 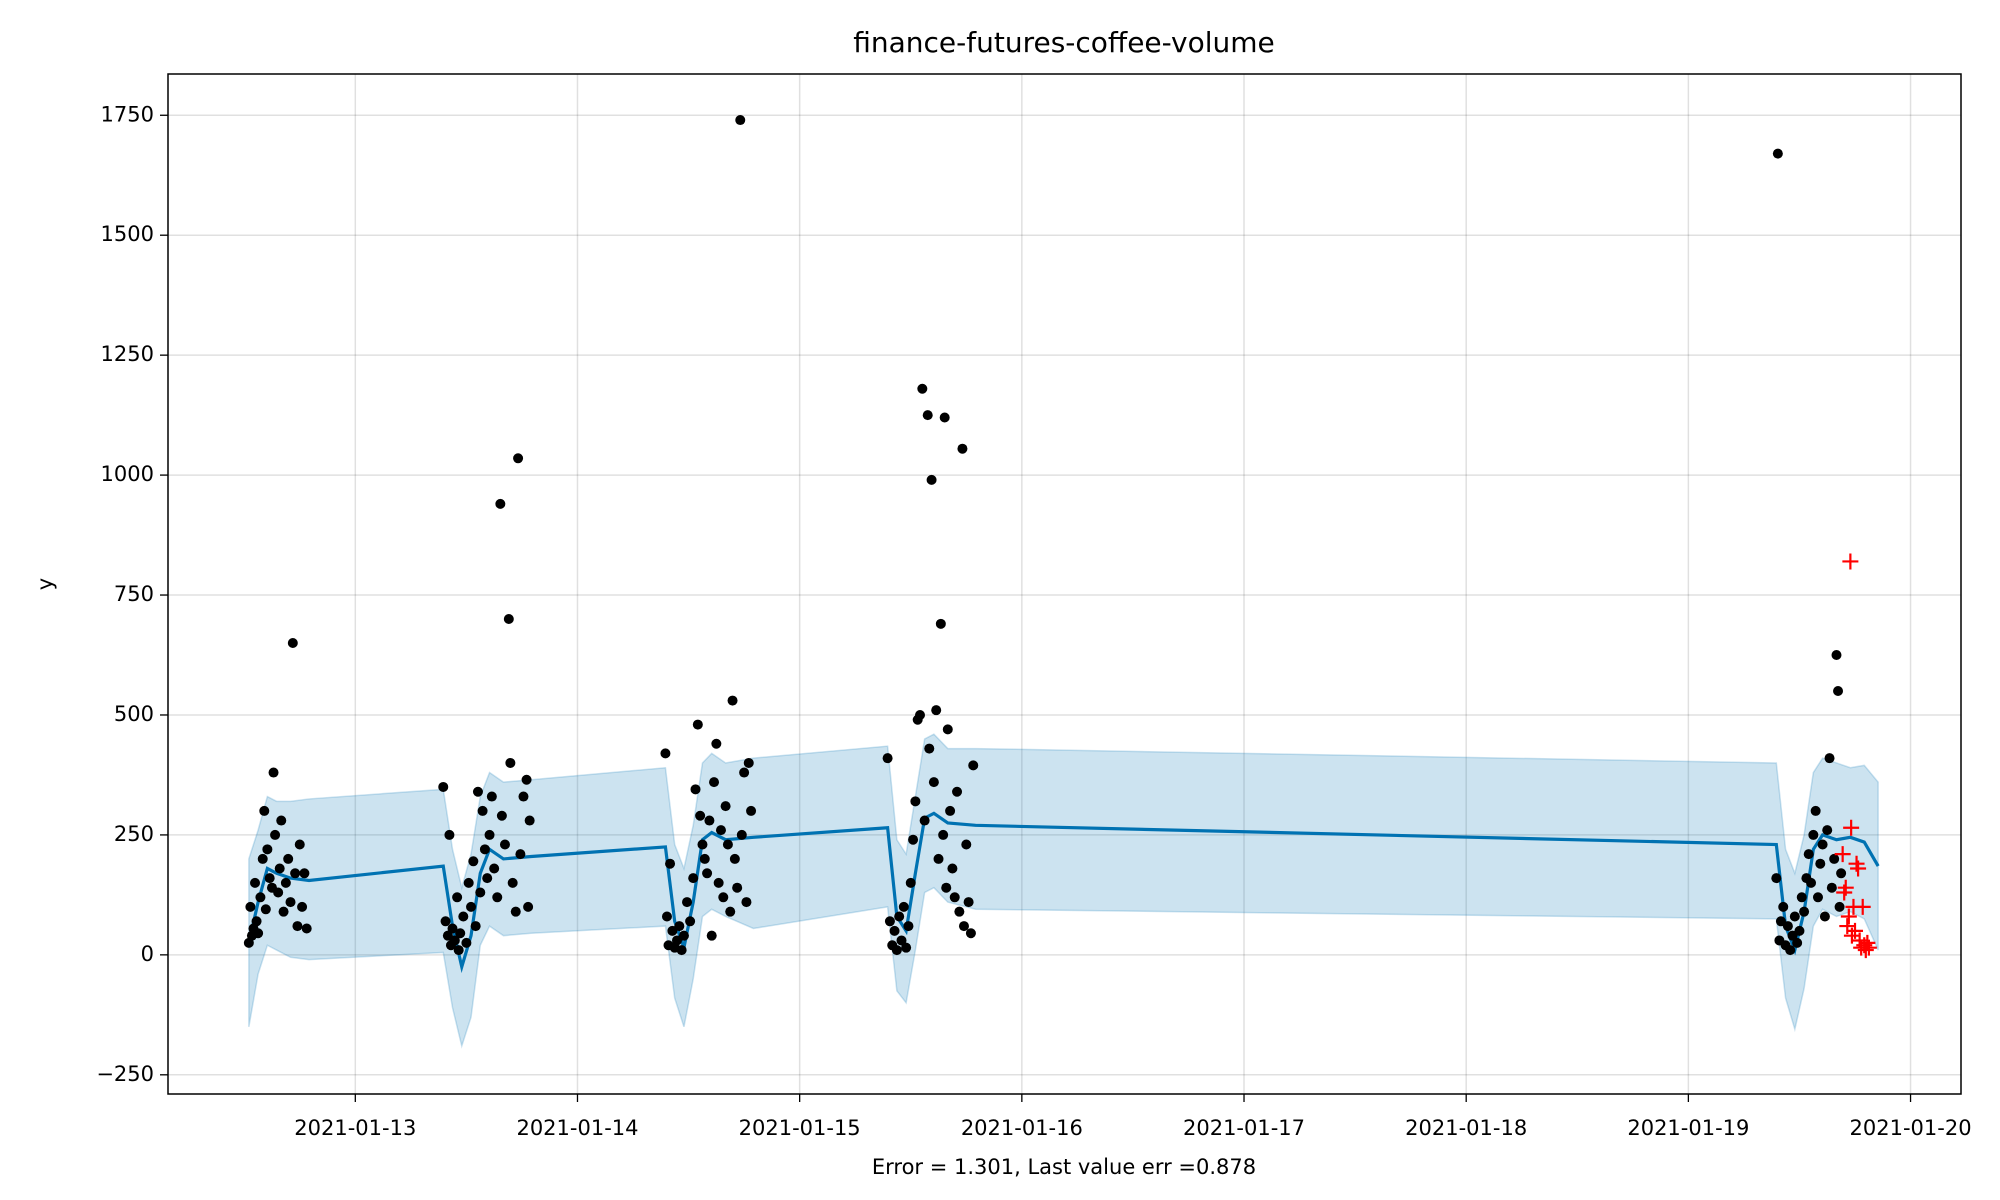 I want to click on x-axis-label: Error = 1.301, Last value err =0.878, so click(x=1064, y=1167).